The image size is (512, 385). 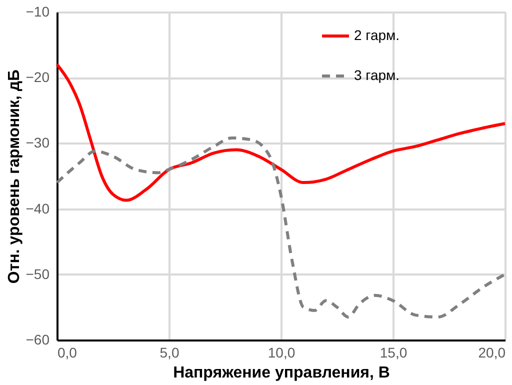 I want to click on y-tick-label: −40, so click(x=38, y=208).